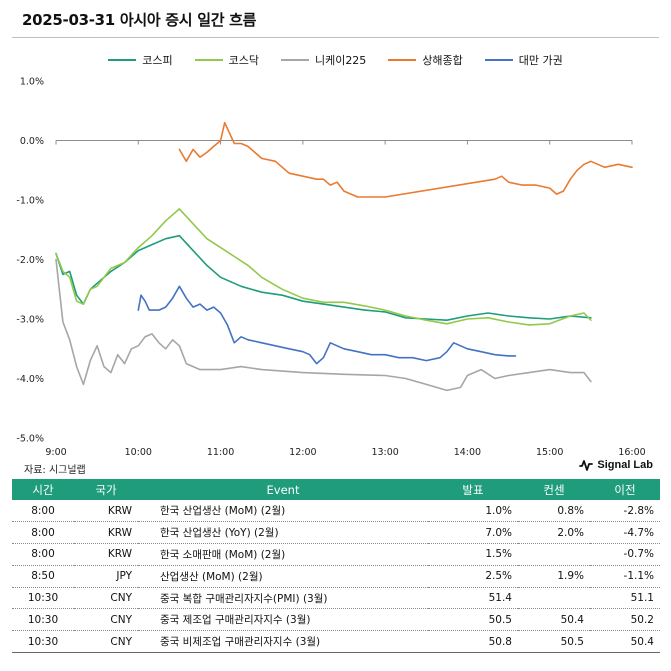 This screenshot has width=671, height=671. Describe the element at coordinates (384, 452) in the screenshot. I see `x-tick-label: 13:00` at that location.